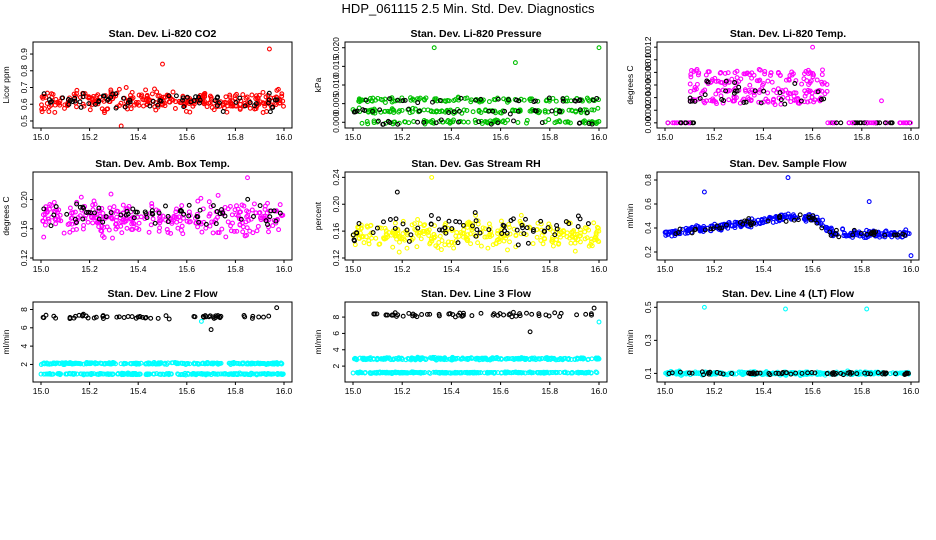  I want to click on x-tick-label: 16.0, so click(599, 137).